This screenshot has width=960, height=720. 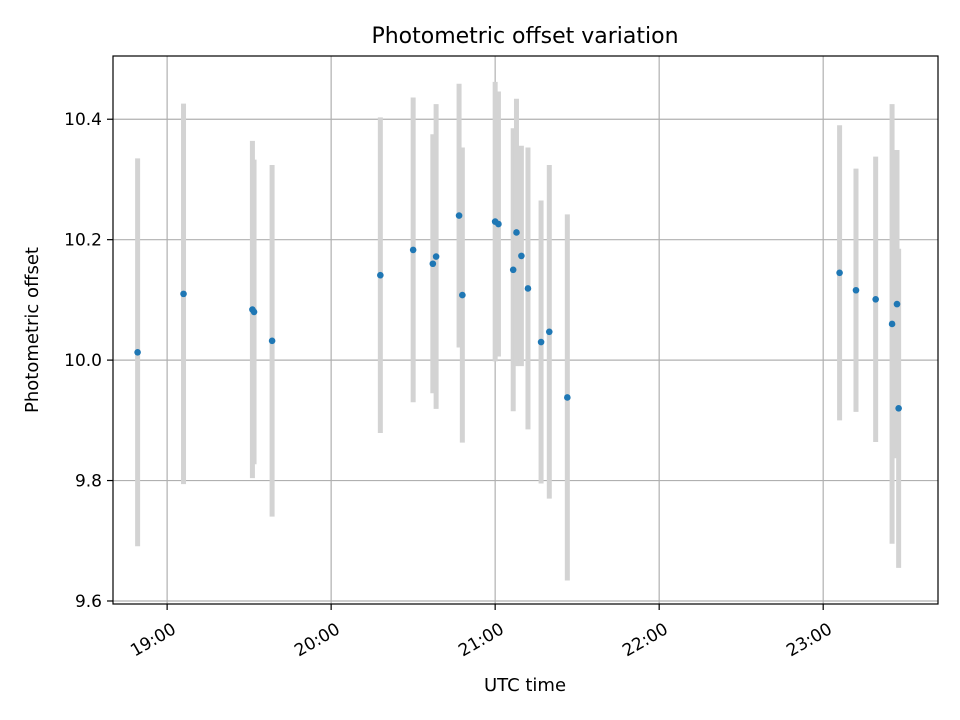 What do you see at coordinates (481, 640) in the screenshot?
I see `x-tick-label: 21:00` at bounding box center [481, 640].